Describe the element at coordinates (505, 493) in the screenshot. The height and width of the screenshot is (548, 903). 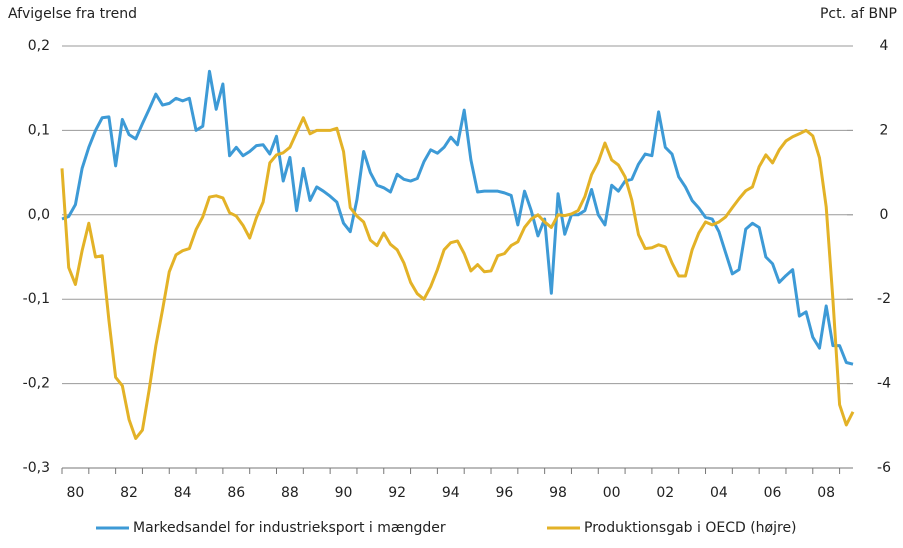
I see `x-tick-label: 96` at that location.